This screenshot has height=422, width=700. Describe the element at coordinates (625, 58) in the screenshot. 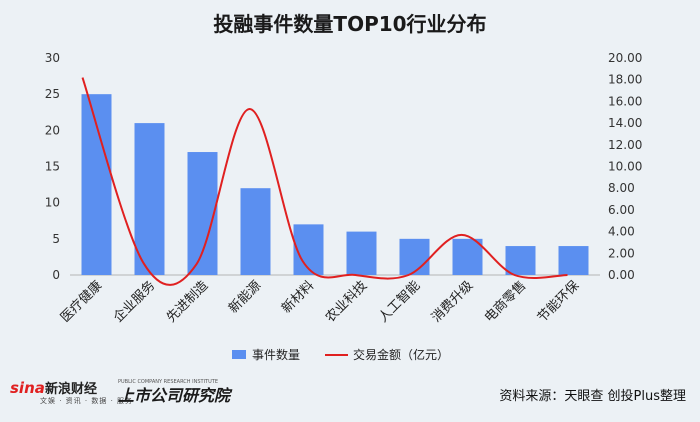

I see `right-tick-label: 20.00` at that location.